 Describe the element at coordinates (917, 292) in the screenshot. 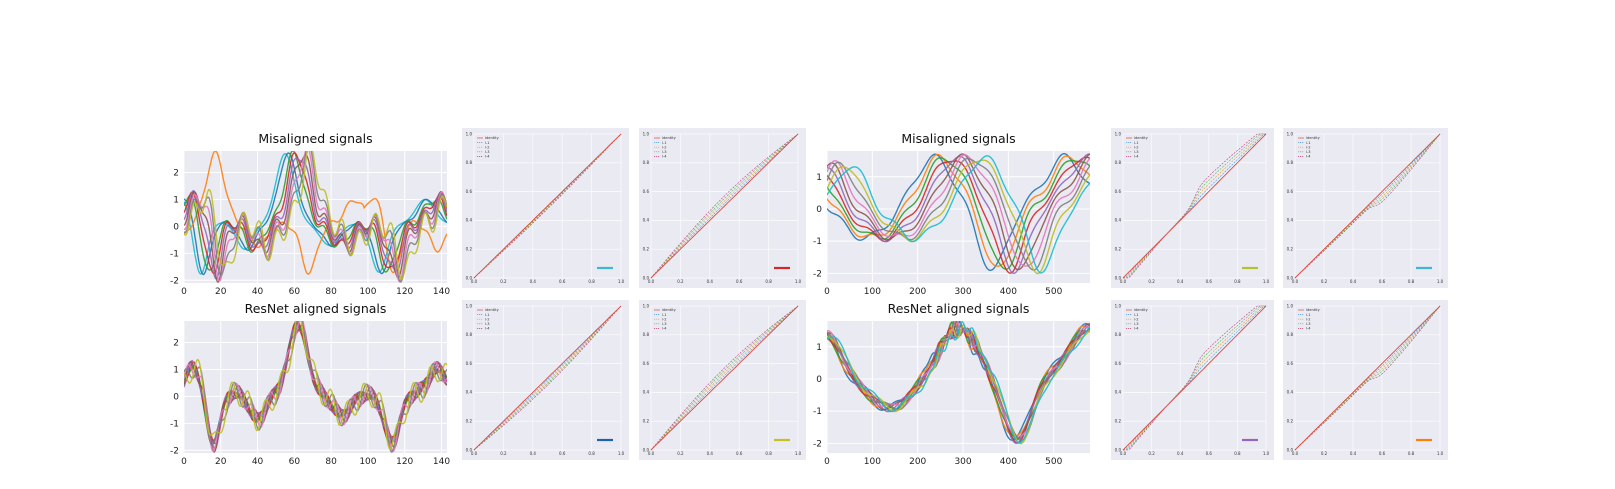

I see `x-tick-label: 200` at that location.